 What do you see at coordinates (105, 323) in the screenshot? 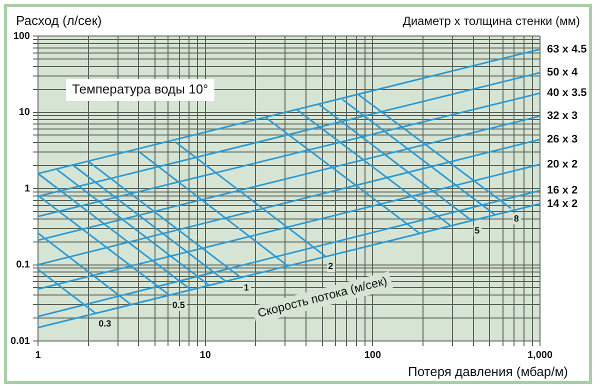
I see `annotation: 0.3` at bounding box center [105, 323].